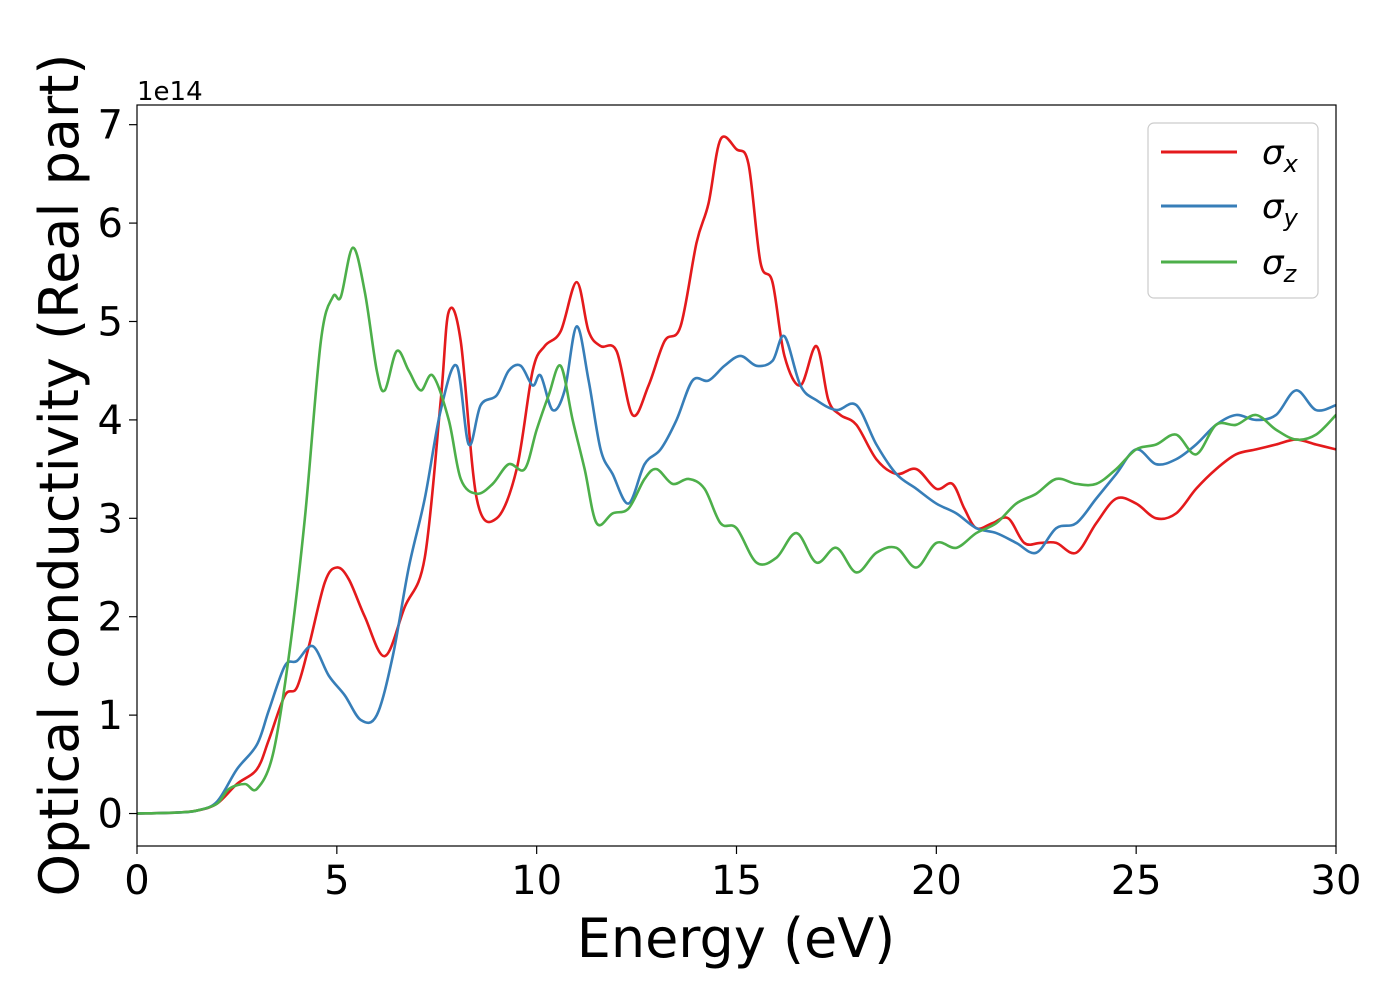 This screenshot has width=1400, height=1000. What do you see at coordinates (736, 938) in the screenshot?
I see `x-axis-label: Energy (eV)` at bounding box center [736, 938].